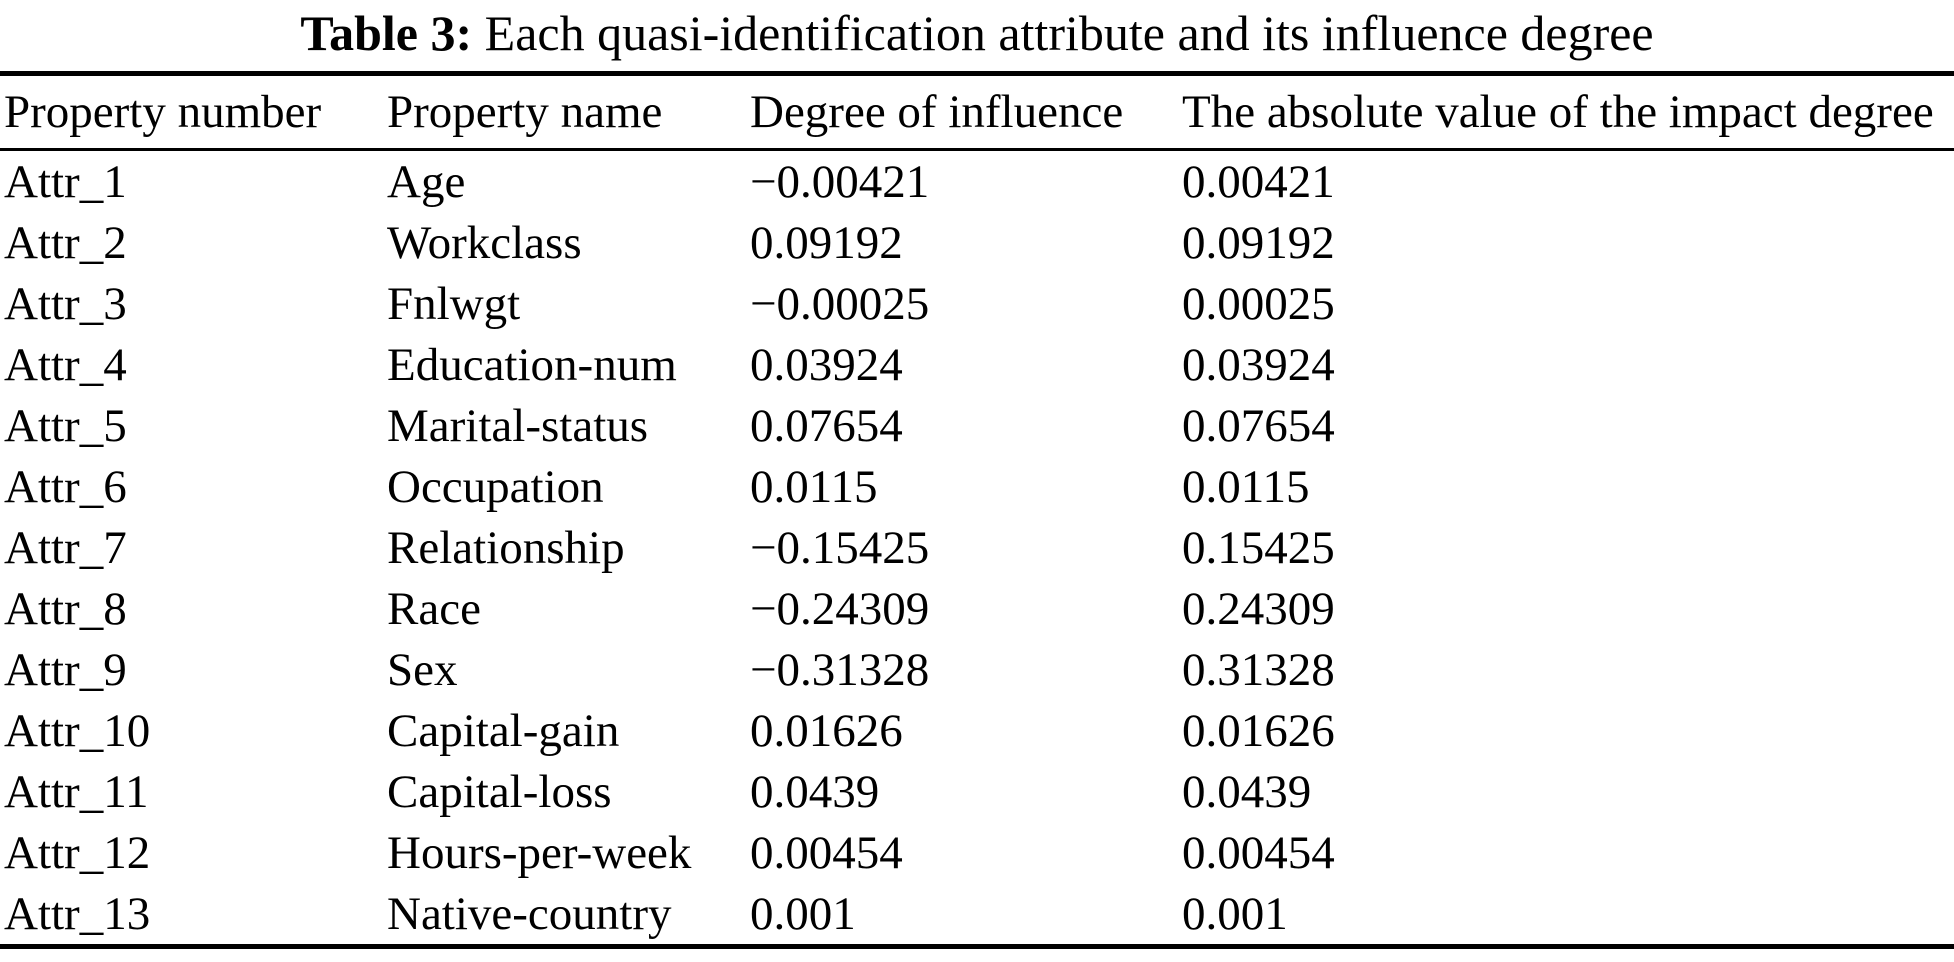  I want to click on cell-absolute: 0.00025, so click(1258, 303).